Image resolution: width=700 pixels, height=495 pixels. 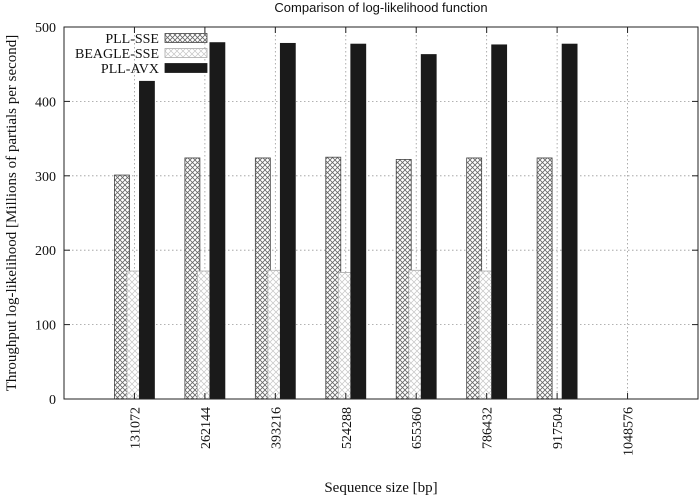 What do you see at coordinates (52, 400) in the screenshot?
I see `y-tick-label: 0` at bounding box center [52, 400].